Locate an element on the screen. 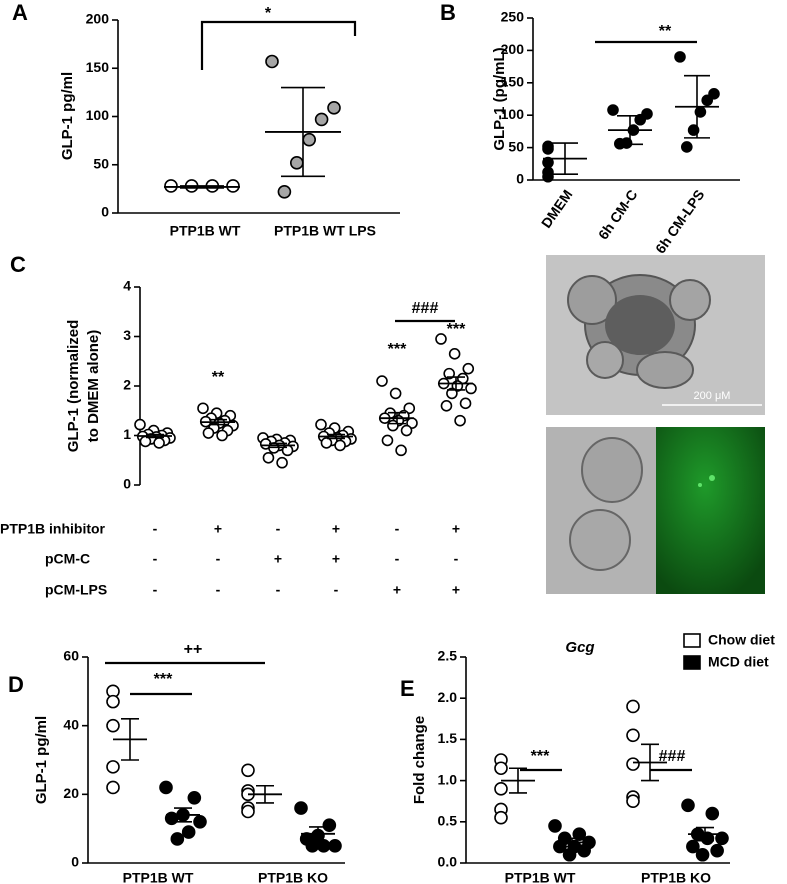  y-tick-label: 2.0 is located at coordinates (448, 697).